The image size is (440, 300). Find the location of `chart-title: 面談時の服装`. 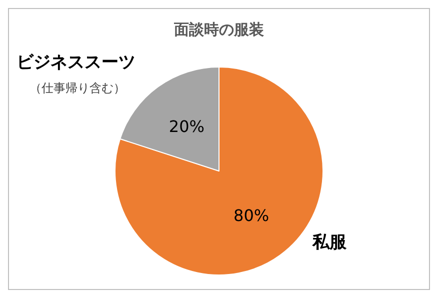

chart-title: 面談時の服装 is located at coordinates (218, 29).